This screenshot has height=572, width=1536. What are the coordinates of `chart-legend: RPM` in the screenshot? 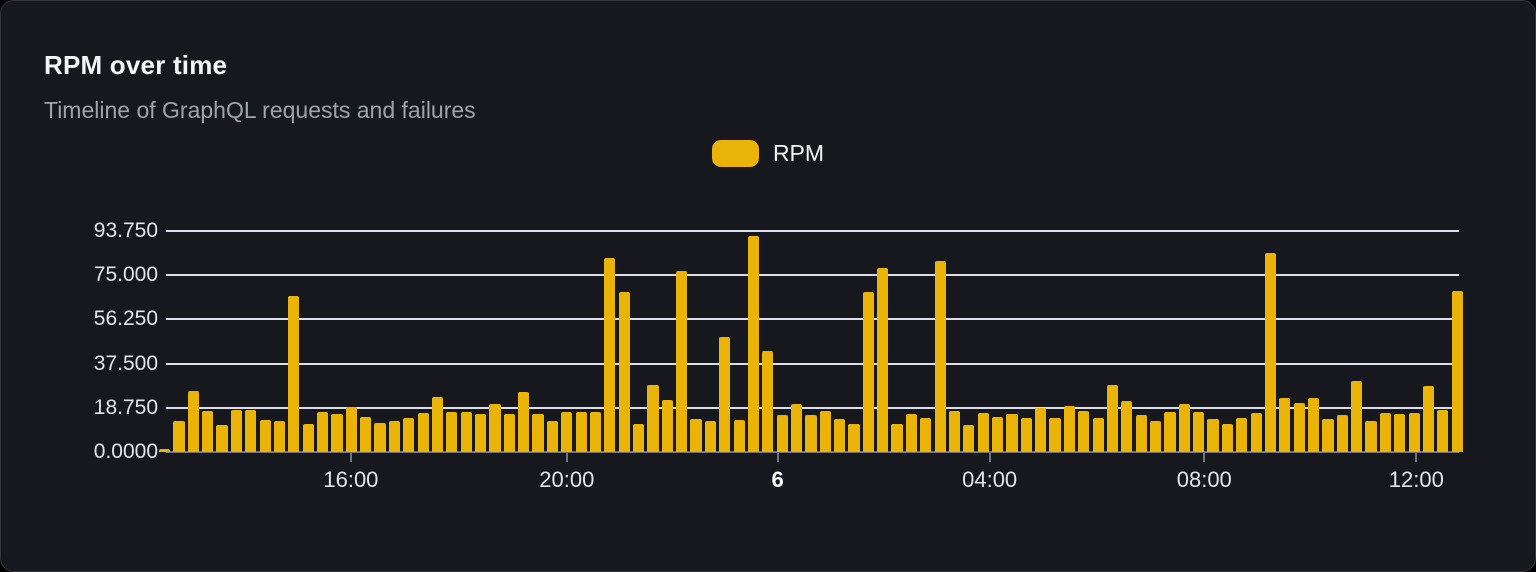 It's located at (768, 153).